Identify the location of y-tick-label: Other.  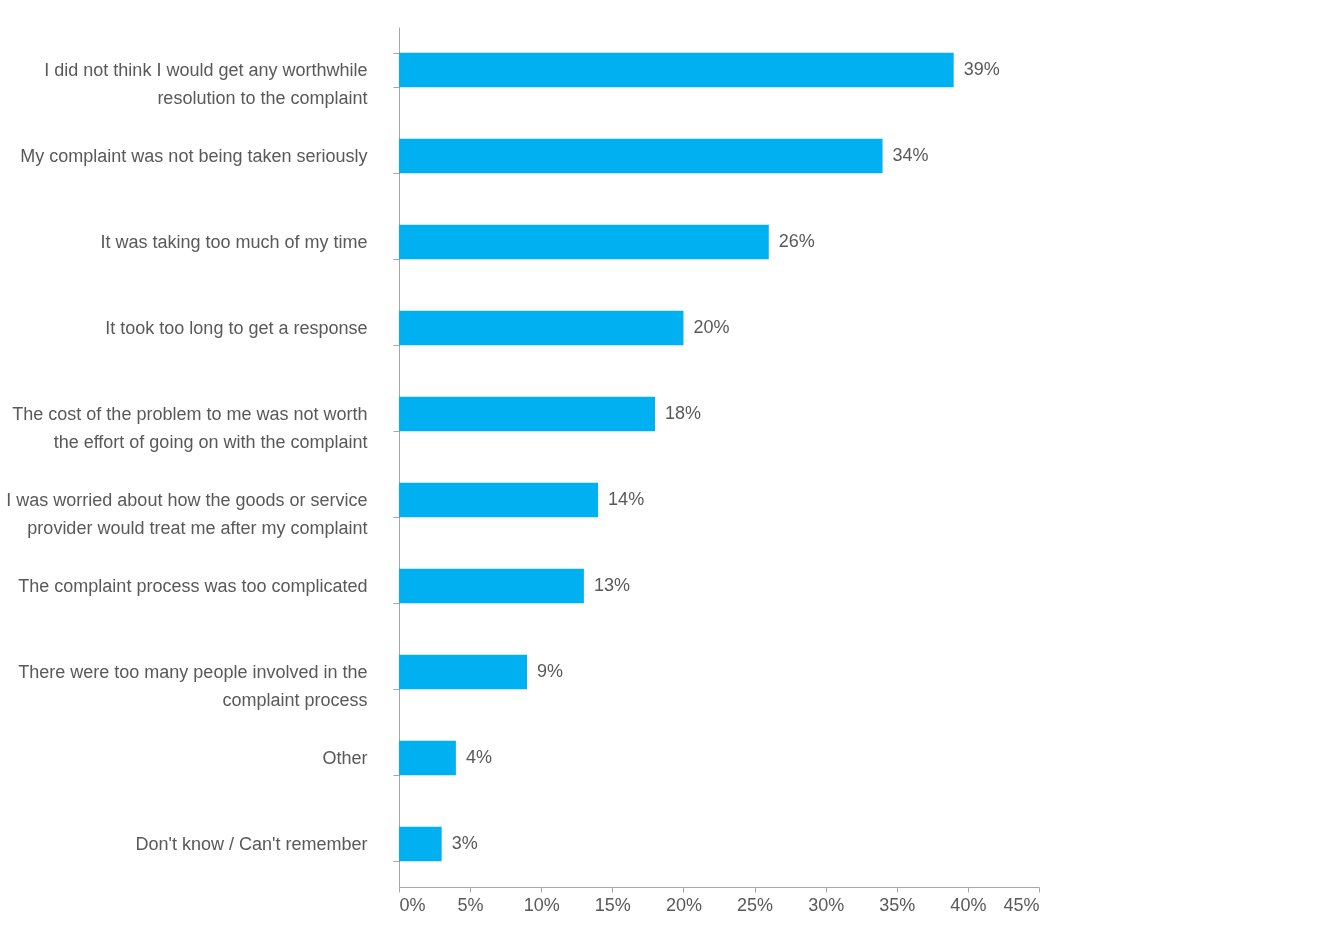
(345, 757).